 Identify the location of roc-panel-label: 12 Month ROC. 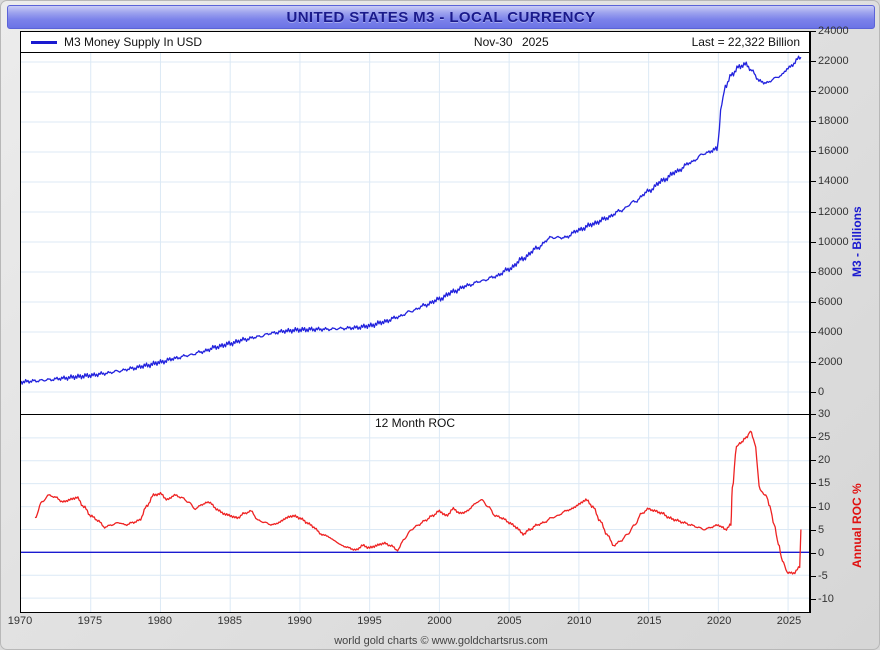
(415, 423).